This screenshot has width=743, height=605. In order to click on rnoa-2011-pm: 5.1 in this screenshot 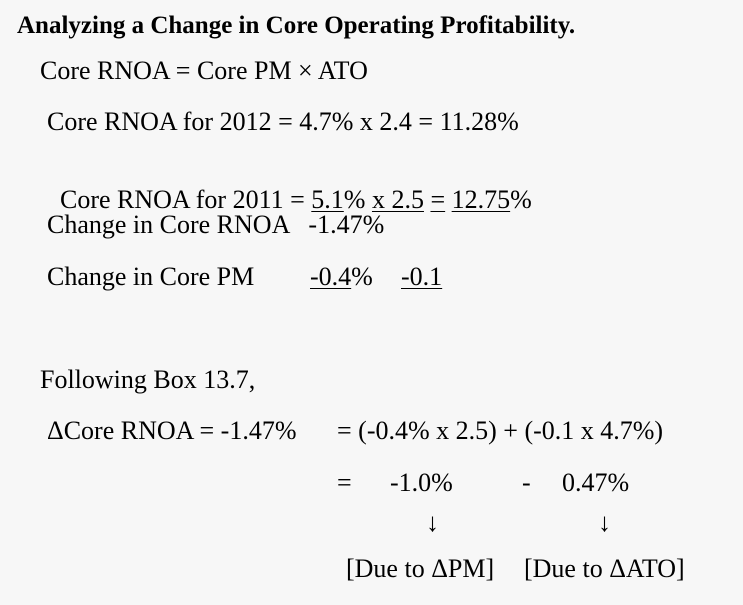, I will do `click(327, 199)`.